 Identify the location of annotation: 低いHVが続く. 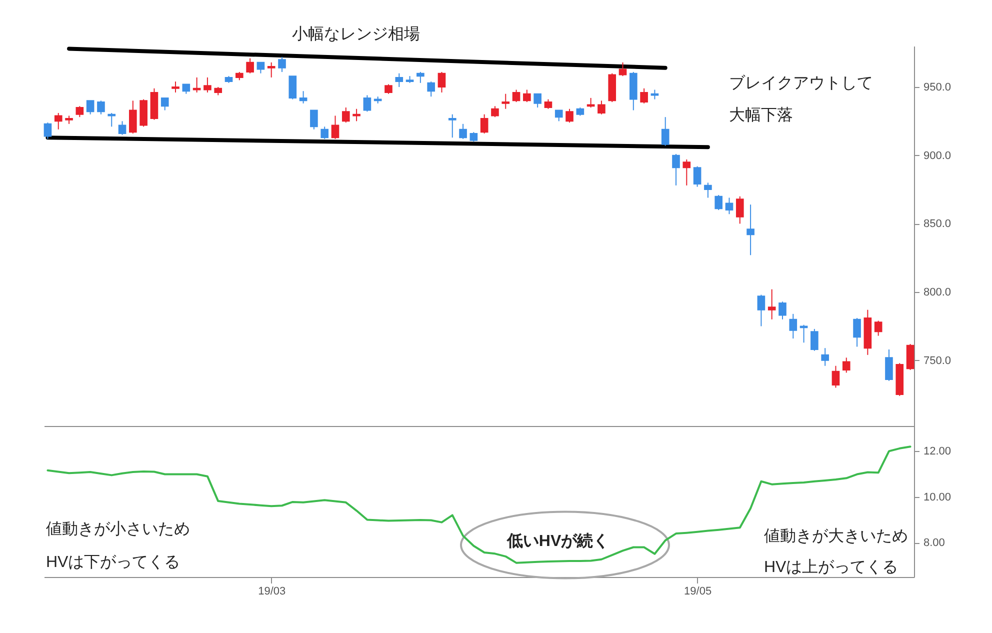
(558, 541).